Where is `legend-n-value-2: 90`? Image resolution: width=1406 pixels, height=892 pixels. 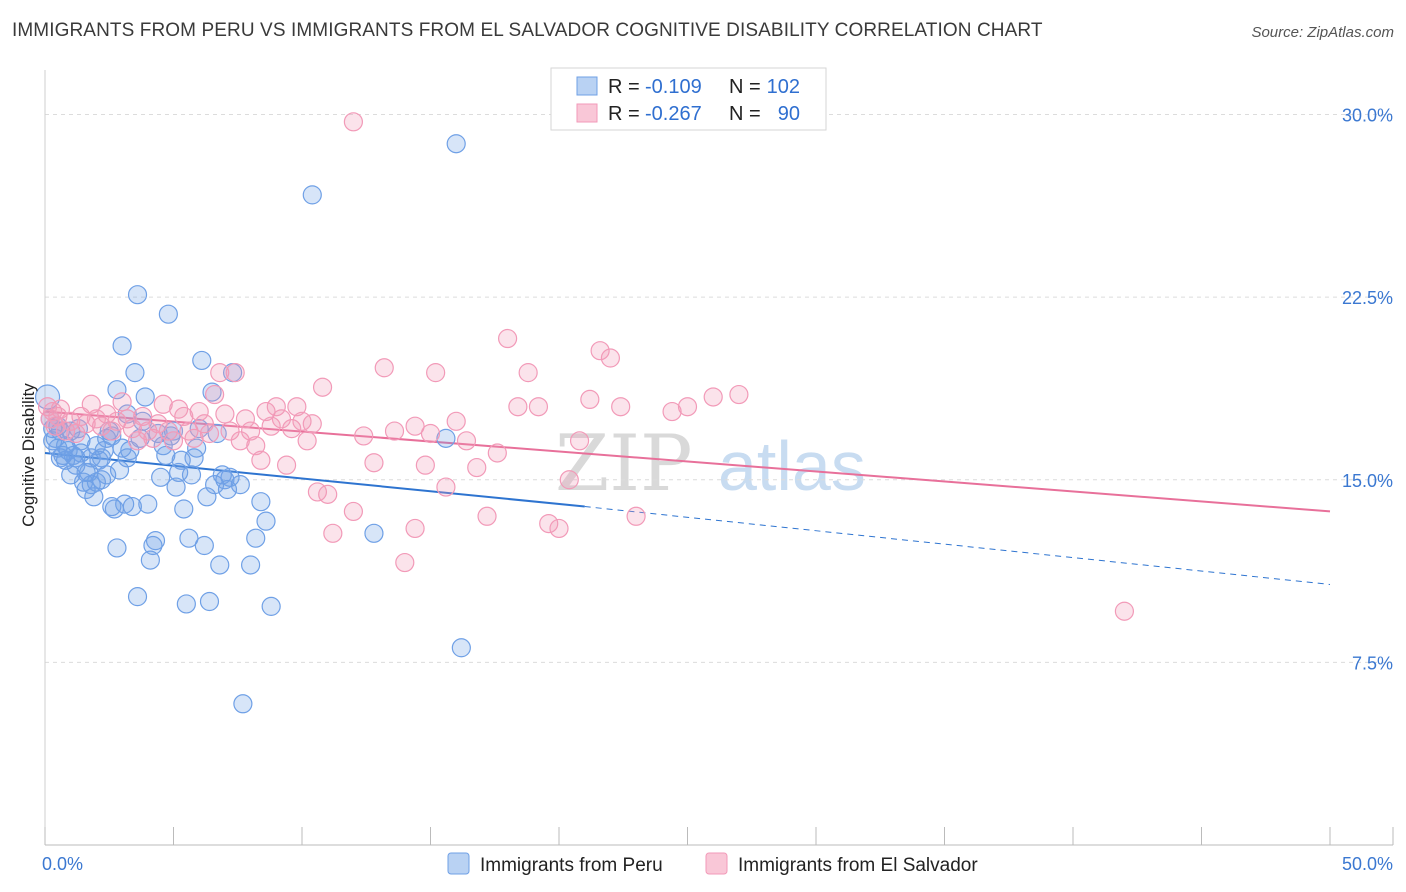 legend-n-value-2: 90 is located at coordinates (789, 114).